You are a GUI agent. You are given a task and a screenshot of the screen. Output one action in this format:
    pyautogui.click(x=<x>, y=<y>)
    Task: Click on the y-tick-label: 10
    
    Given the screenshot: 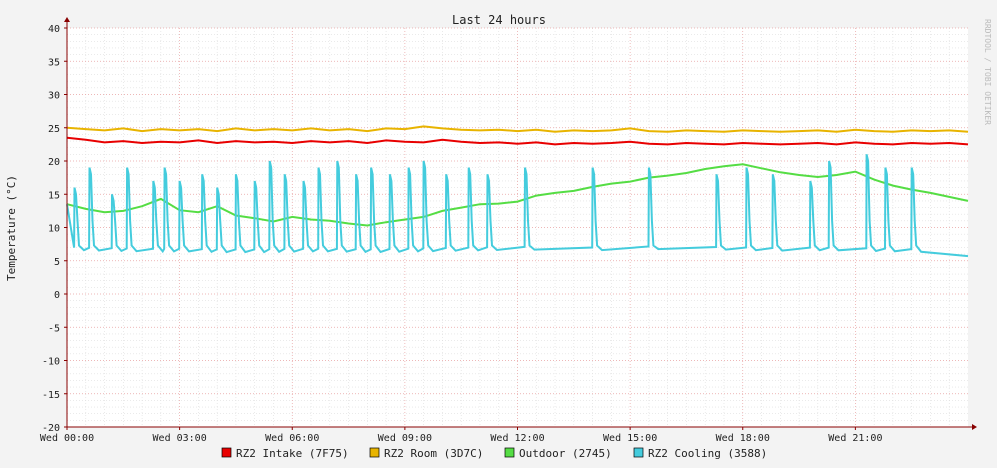 What is the action you would take?
    pyautogui.click(x=54, y=229)
    